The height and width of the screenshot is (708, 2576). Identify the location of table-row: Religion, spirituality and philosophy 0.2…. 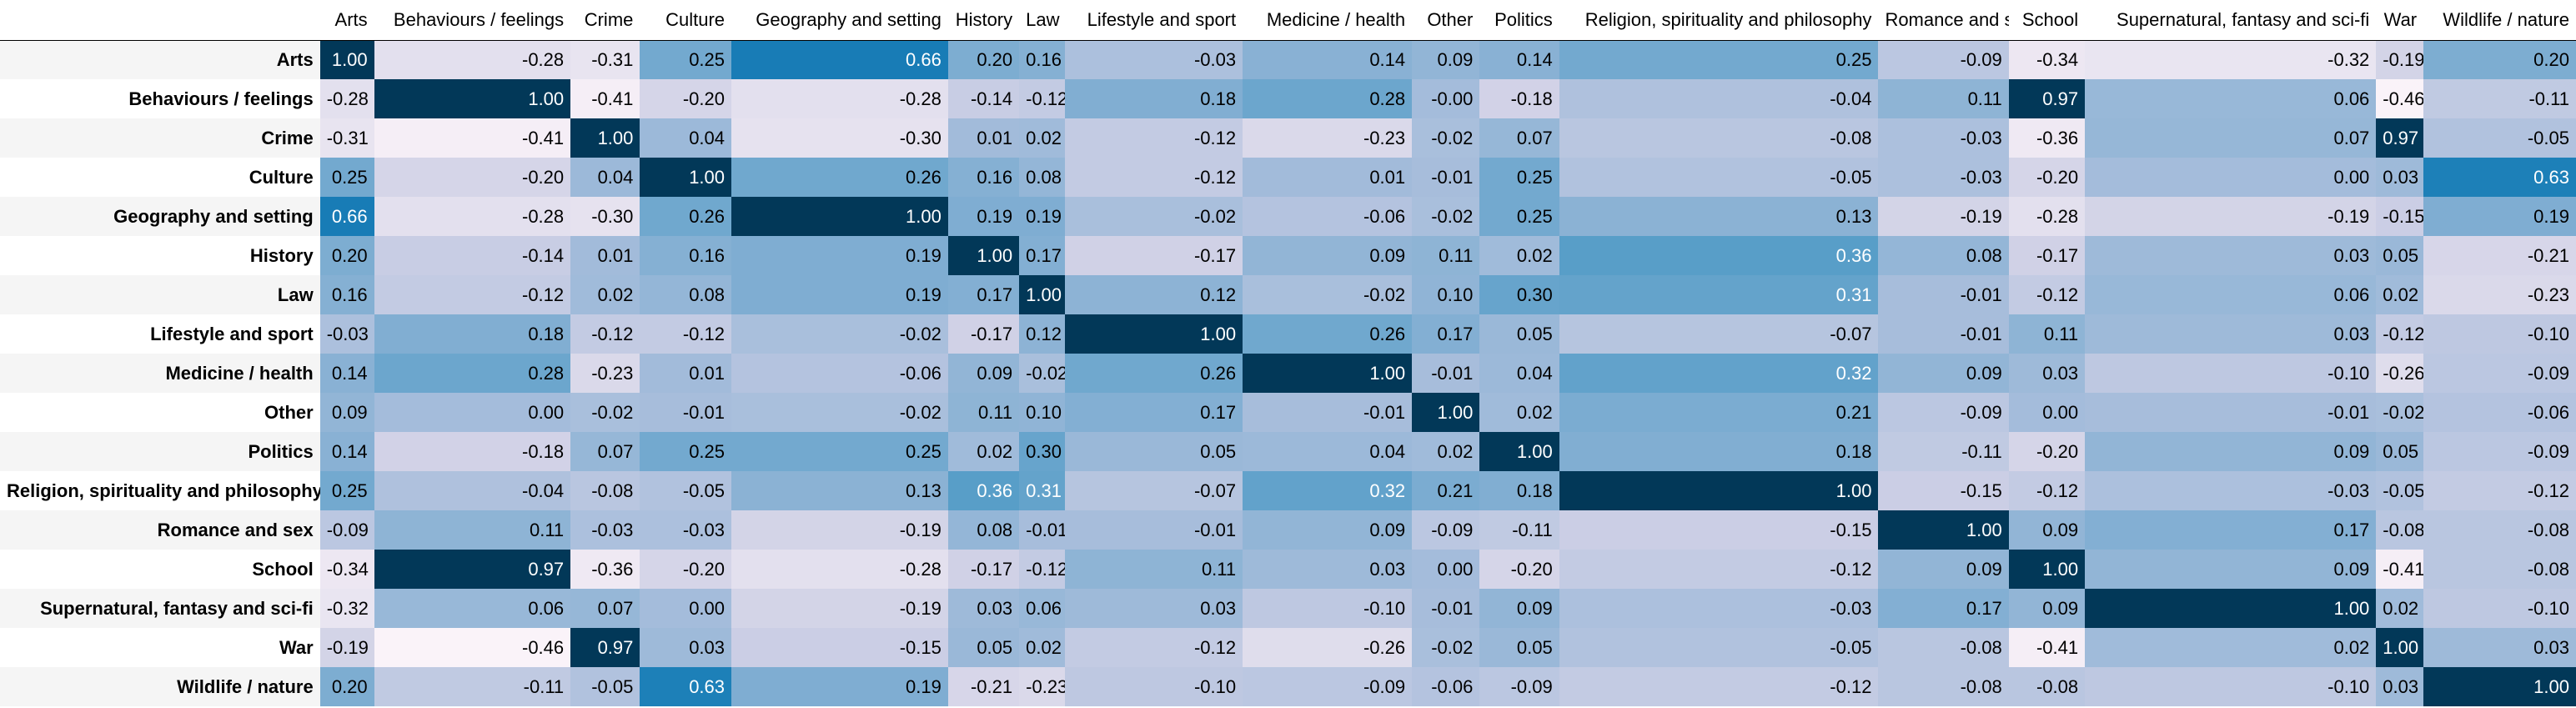
(1288, 490).